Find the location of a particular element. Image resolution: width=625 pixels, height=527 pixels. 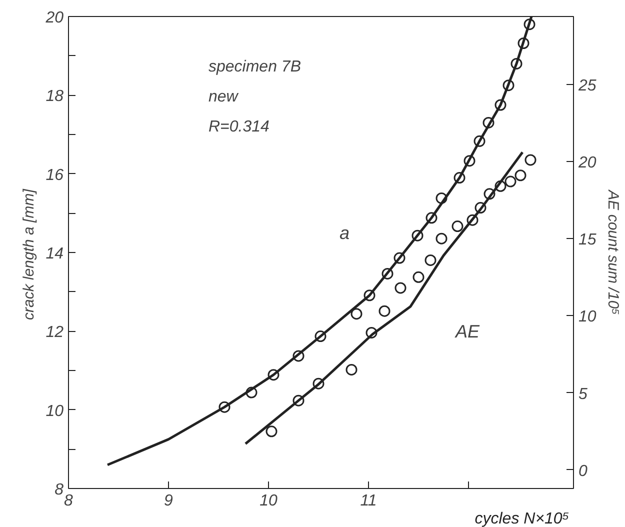

x-axis-title: cycles N×10⁵ is located at coordinates (522, 518).